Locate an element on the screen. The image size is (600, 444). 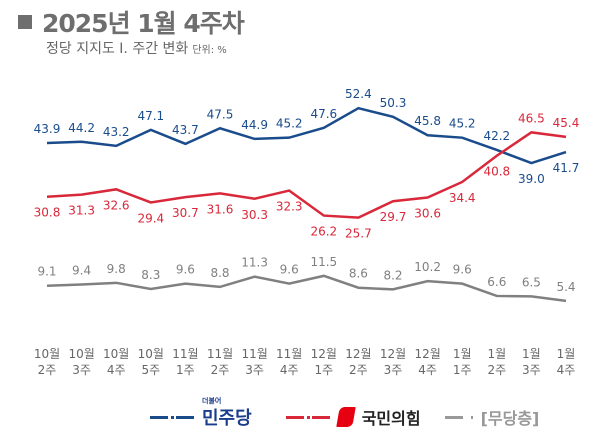
data-label: 34.4 is located at coordinates (462, 198).